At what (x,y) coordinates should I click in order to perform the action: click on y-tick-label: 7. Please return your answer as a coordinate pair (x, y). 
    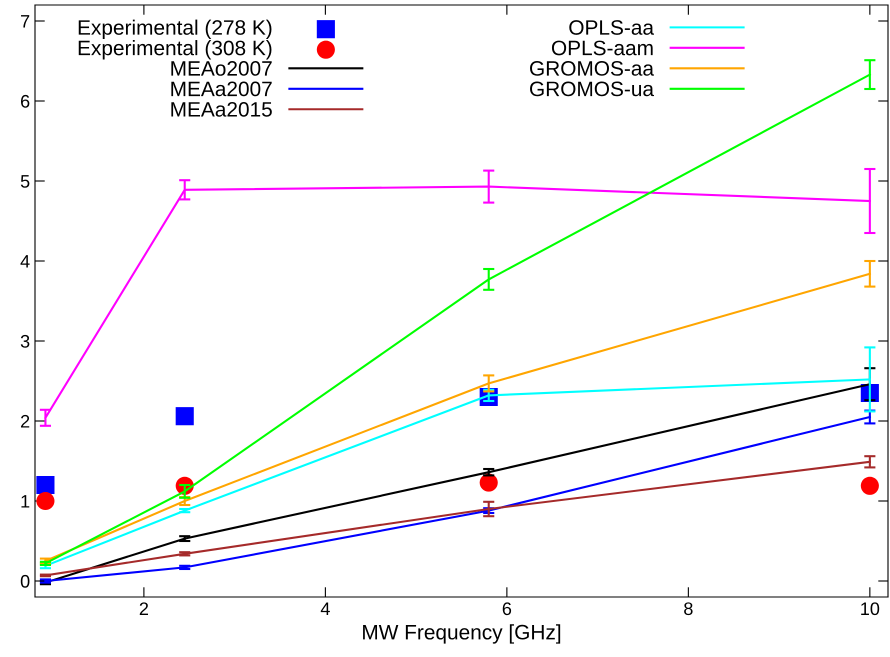
    Looking at the image, I should click on (25, 21).